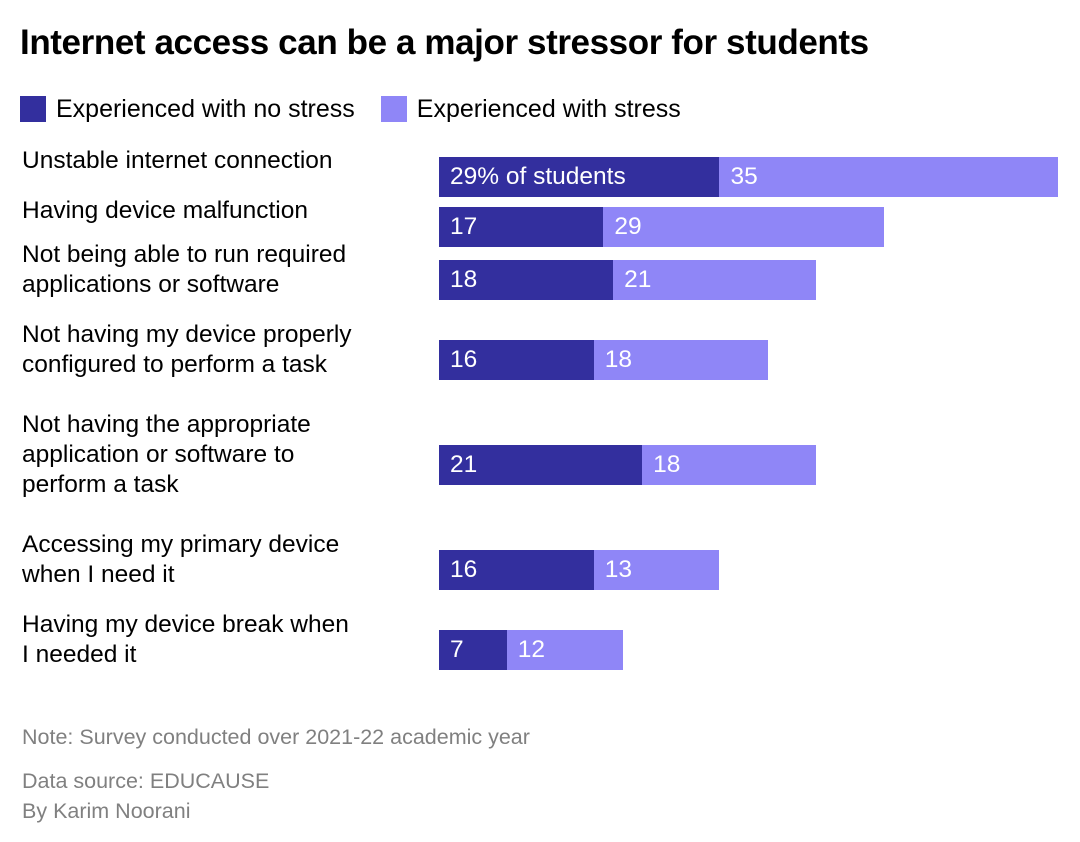  Describe the element at coordinates (538, 176) in the screenshot. I see `bar-value-label: 29% of students` at that location.